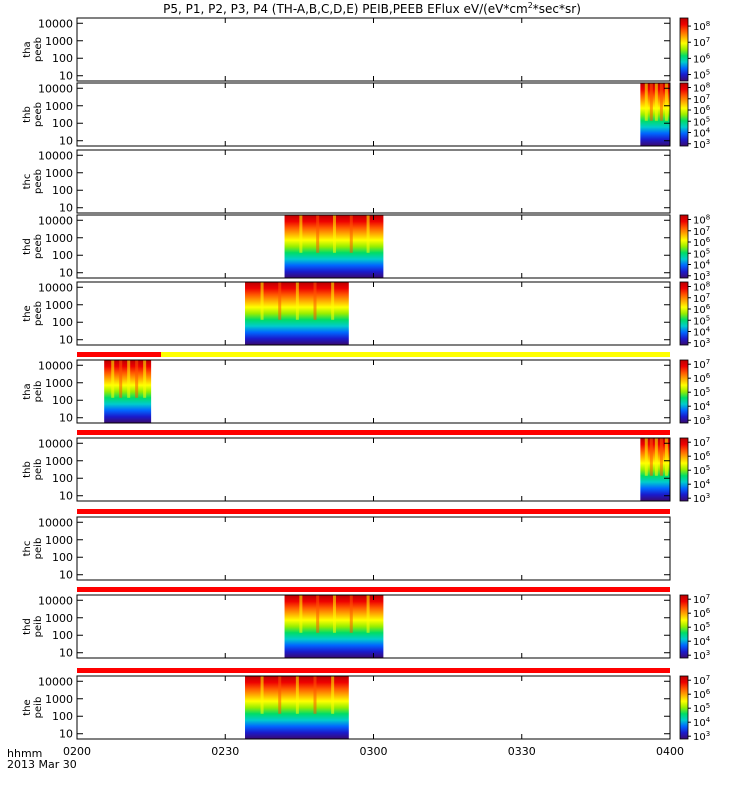  Describe the element at coordinates (38, 549) in the screenshot. I see `panel-label-product: peib` at that location.